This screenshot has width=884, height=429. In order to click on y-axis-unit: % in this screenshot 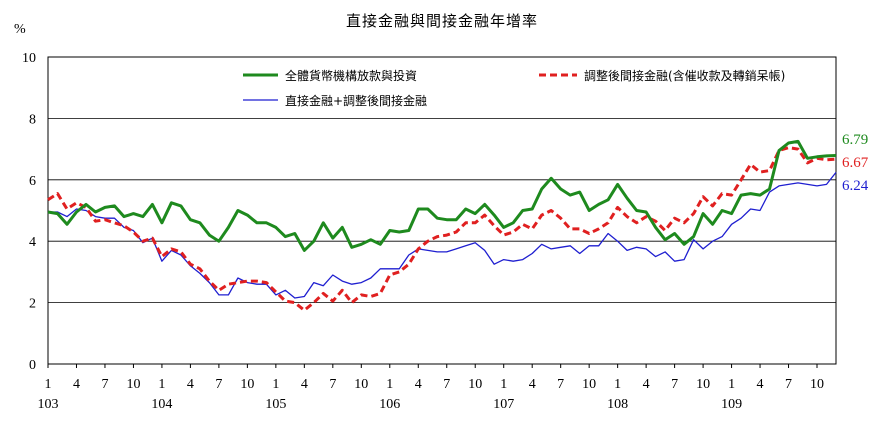, I will do `click(20, 29)`.